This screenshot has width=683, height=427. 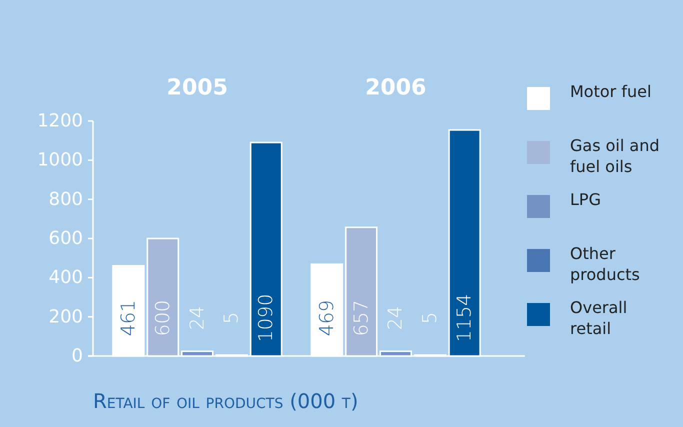 What do you see at coordinates (65, 199) in the screenshot?
I see `y-tick-label: 800` at bounding box center [65, 199].